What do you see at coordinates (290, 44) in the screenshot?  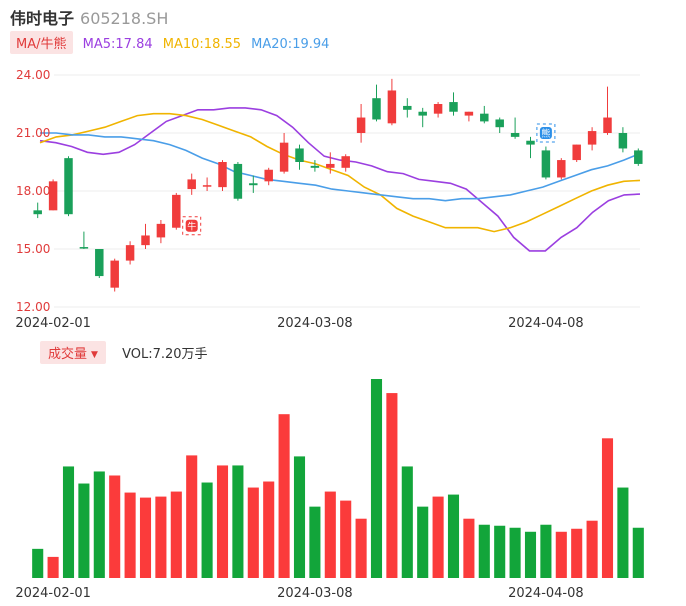 I see `ma20-legend: MA20:19.94` at bounding box center [290, 44].